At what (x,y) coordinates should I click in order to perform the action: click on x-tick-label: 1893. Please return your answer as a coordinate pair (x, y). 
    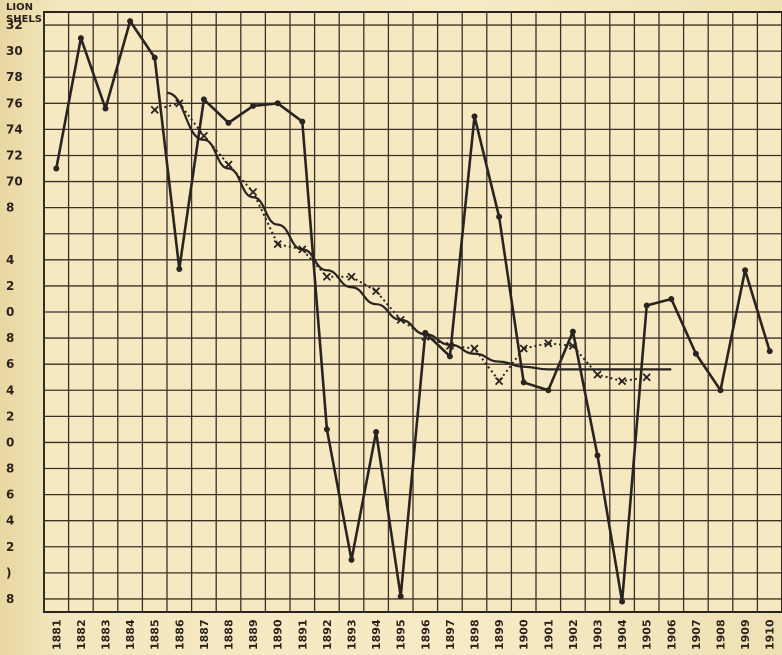
    Looking at the image, I should click on (352, 634).